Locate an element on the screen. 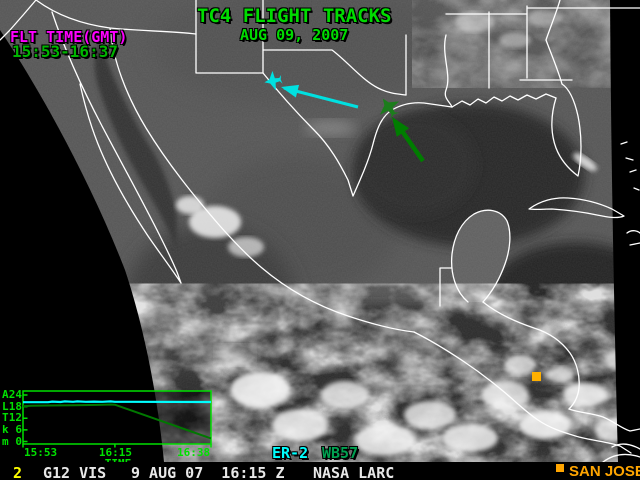 The height and width of the screenshot is (480, 640). wb57-flight-track is located at coordinates (402, 130).